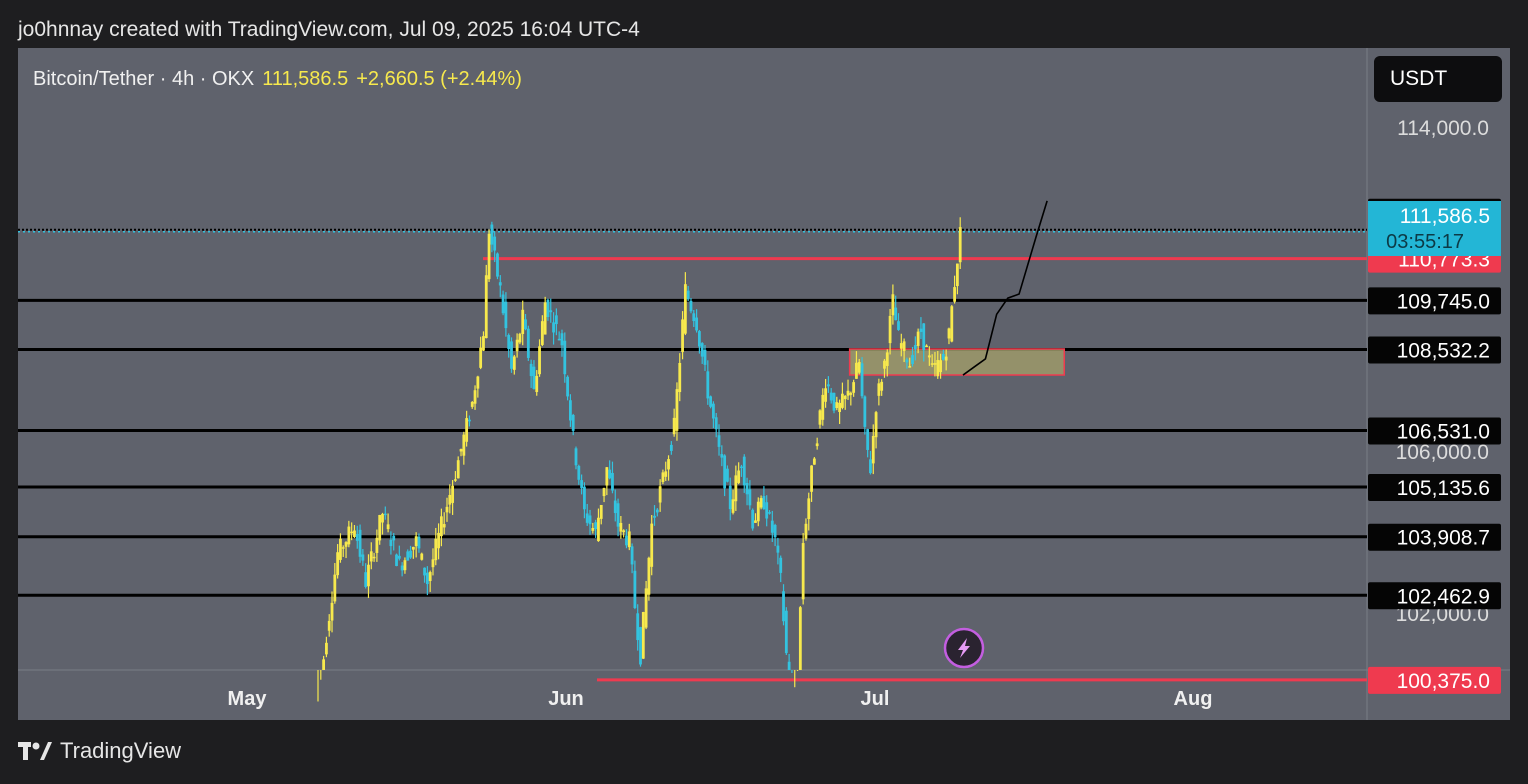 This screenshot has width=1528, height=784. I want to click on level-label-7: 102,462.9, so click(1443, 596).